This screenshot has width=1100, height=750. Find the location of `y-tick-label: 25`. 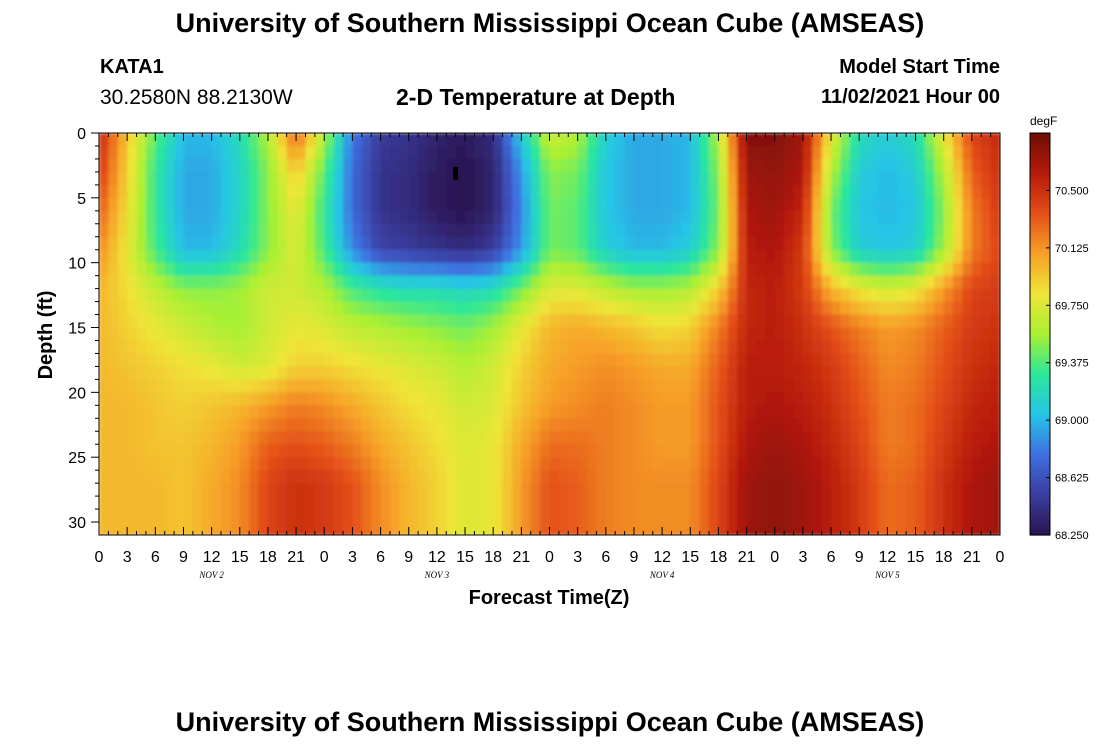

y-tick-label: 25 is located at coordinates (77, 458).